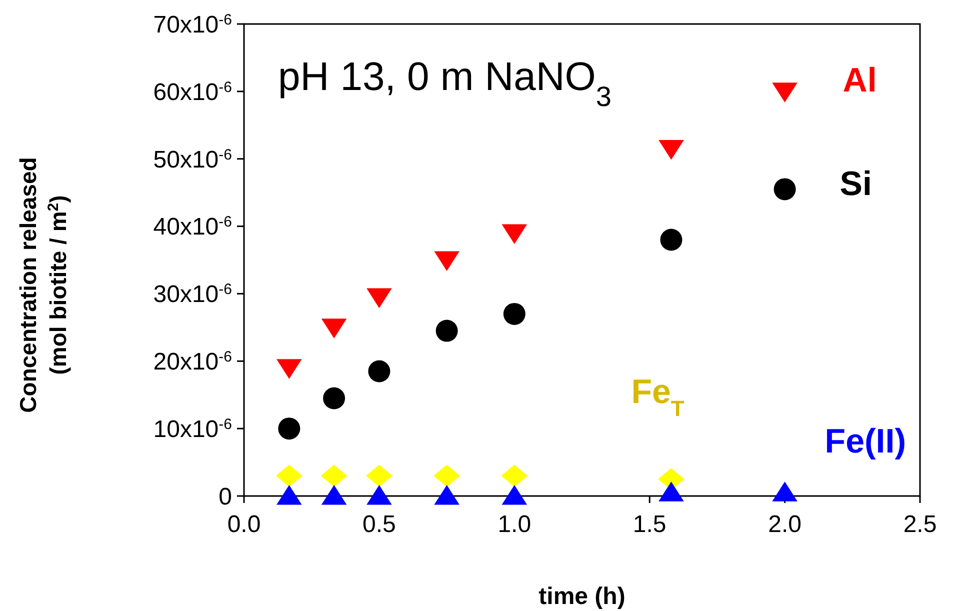 This screenshot has height=611, width=954. What do you see at coordinates (225, 496) in the screenshot?
I see `y-tick-label: 0` at bounding box center [225, 496].